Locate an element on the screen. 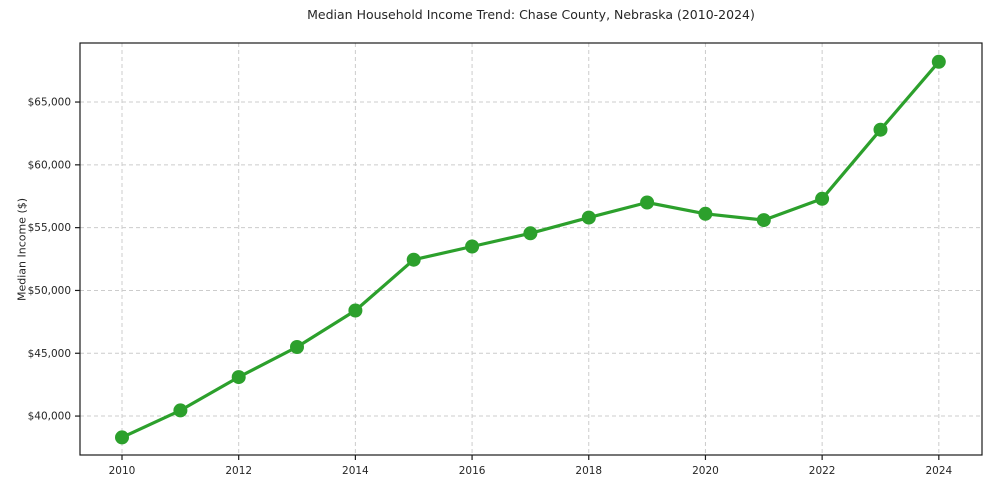 The width and height of the screenshot is (989, 490). x-tick-label: 2012 is located at coordinates (238, 471).